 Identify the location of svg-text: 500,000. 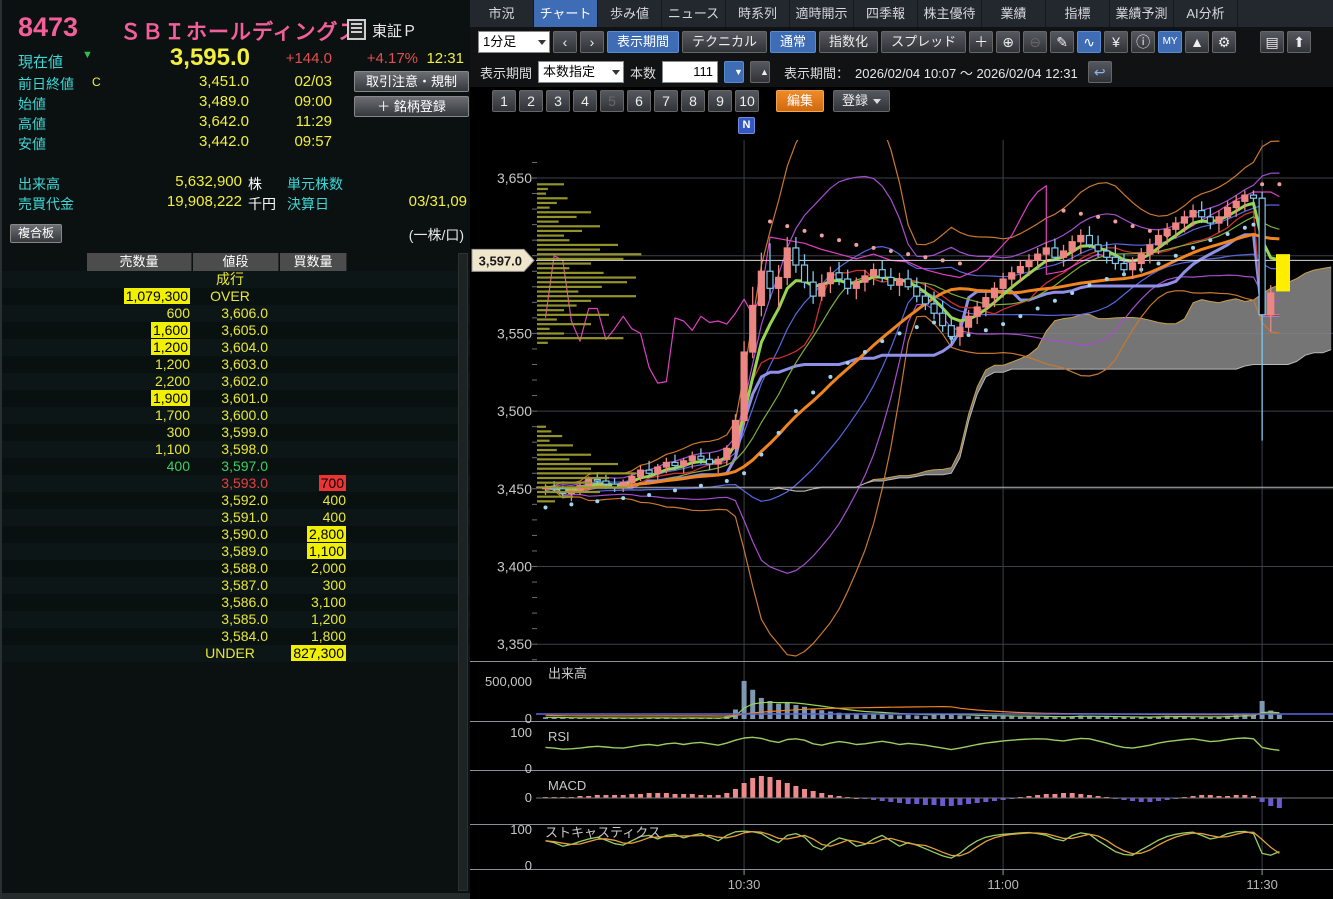
(508, 681).